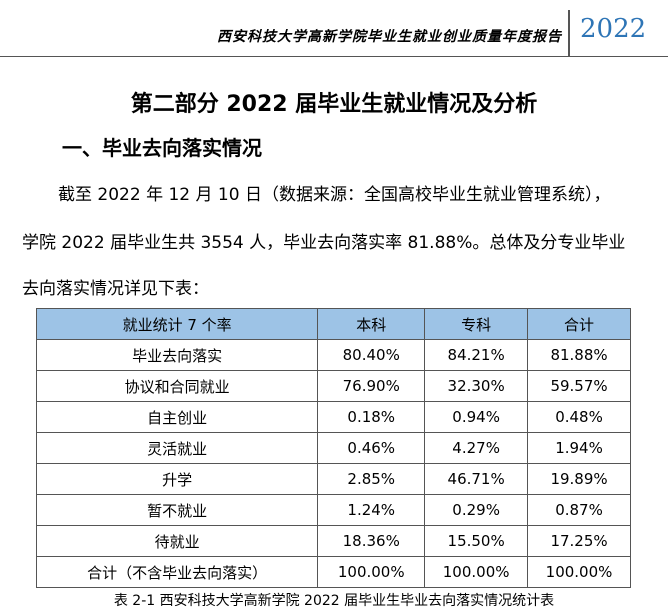  Describe the element at coordinates (371, 479) in the screenshot. I see `table-cell: 2.85%` at that location.